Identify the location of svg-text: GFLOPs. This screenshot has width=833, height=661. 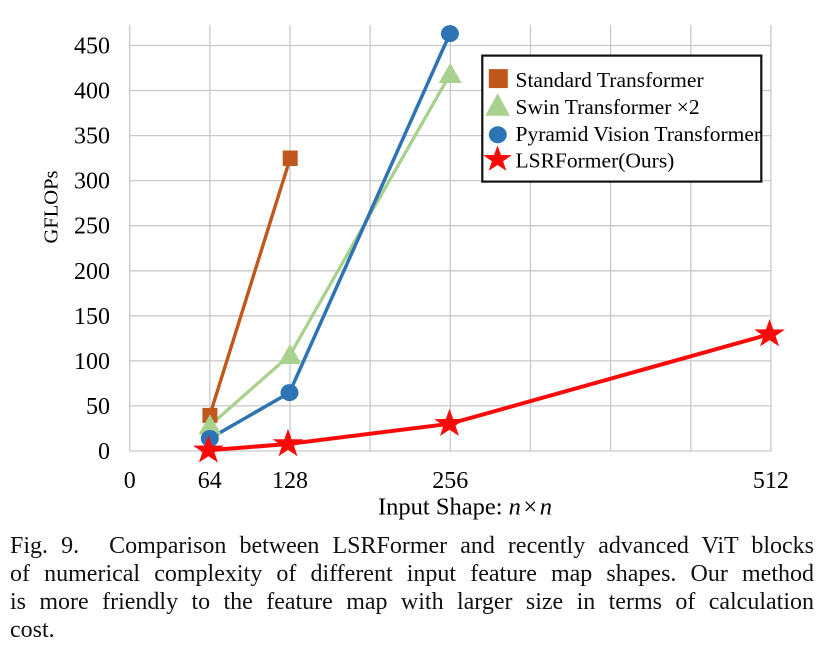
(52, 207).